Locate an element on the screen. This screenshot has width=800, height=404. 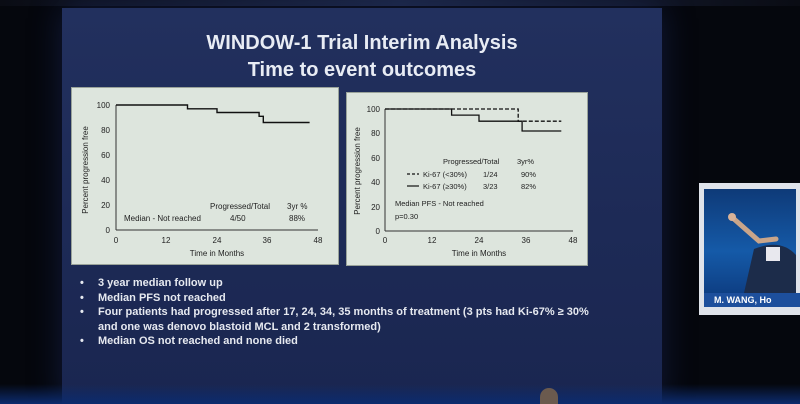
slide-title: WINDOW-1 Trial Interim Analysis is located at coordinates (362, 43).